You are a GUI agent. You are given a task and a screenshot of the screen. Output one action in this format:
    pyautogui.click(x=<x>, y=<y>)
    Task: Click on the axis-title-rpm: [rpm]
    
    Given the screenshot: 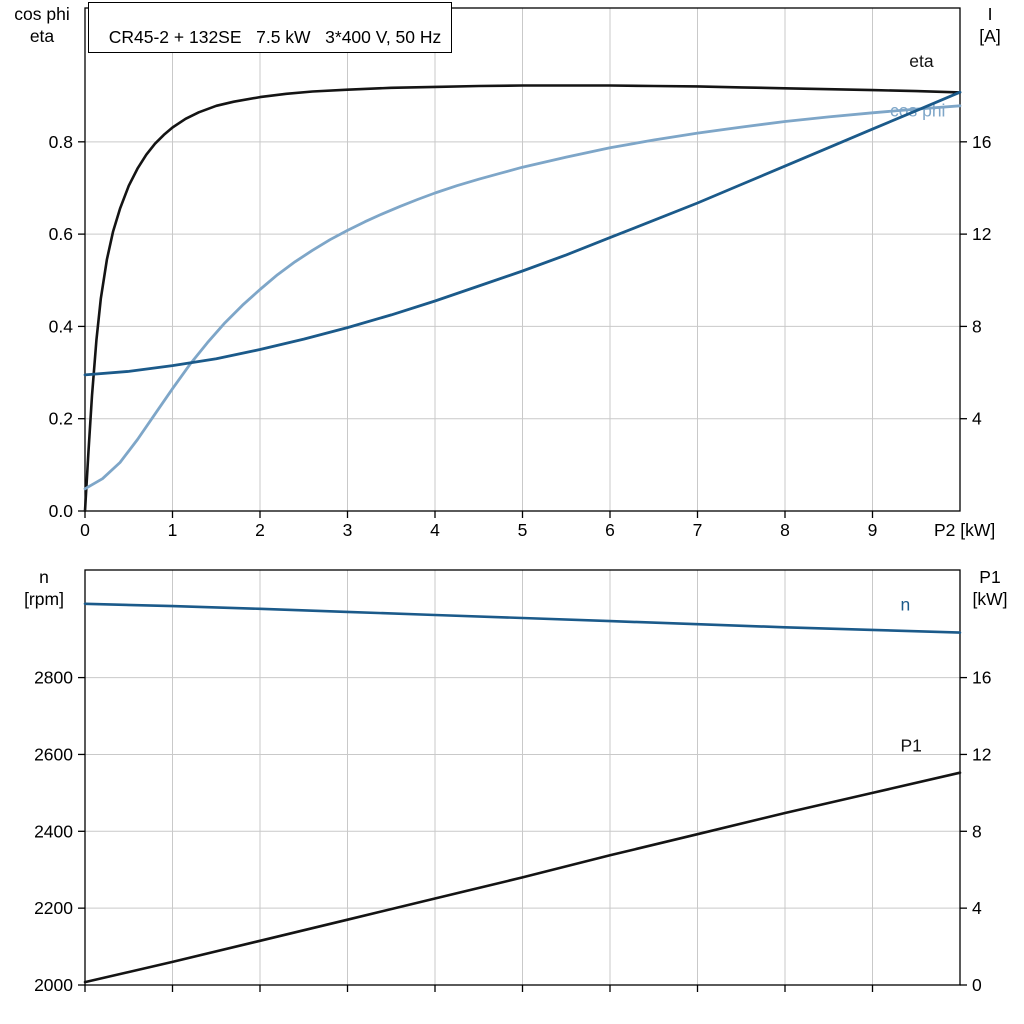 What is the action you would take?
    pyautogui.click(x=44, y=599)
    